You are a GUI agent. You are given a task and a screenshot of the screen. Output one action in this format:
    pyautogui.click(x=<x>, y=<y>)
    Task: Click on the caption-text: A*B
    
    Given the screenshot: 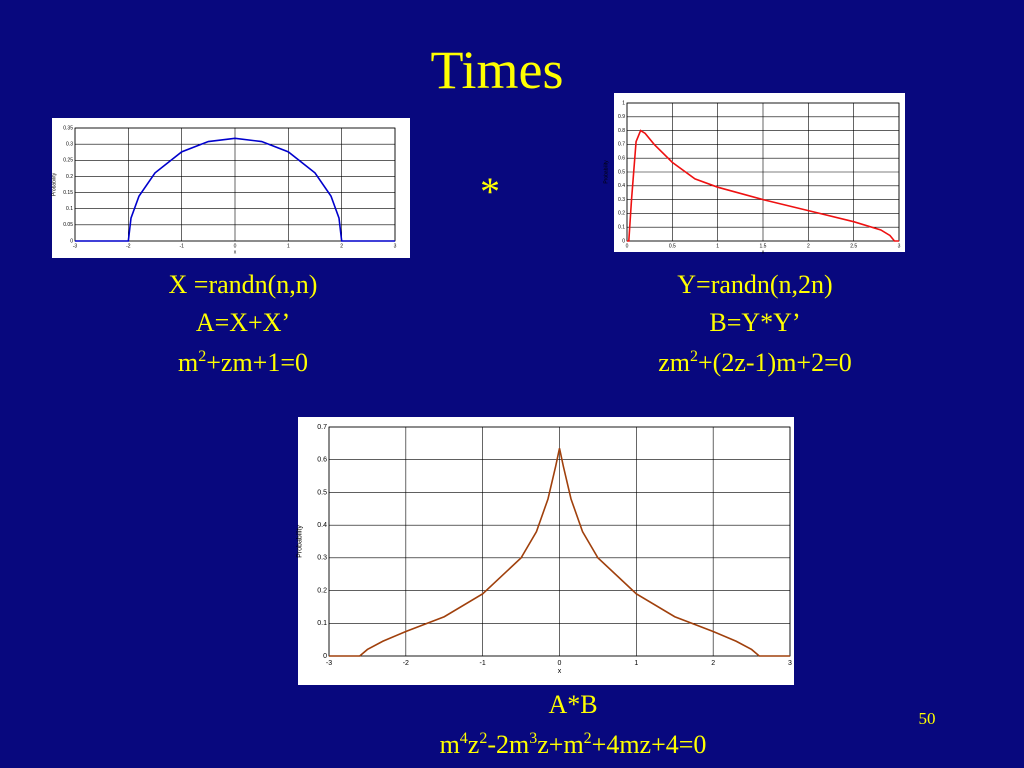 What is the action you would take?
    pyautogui.click(x=572, y=704)
    